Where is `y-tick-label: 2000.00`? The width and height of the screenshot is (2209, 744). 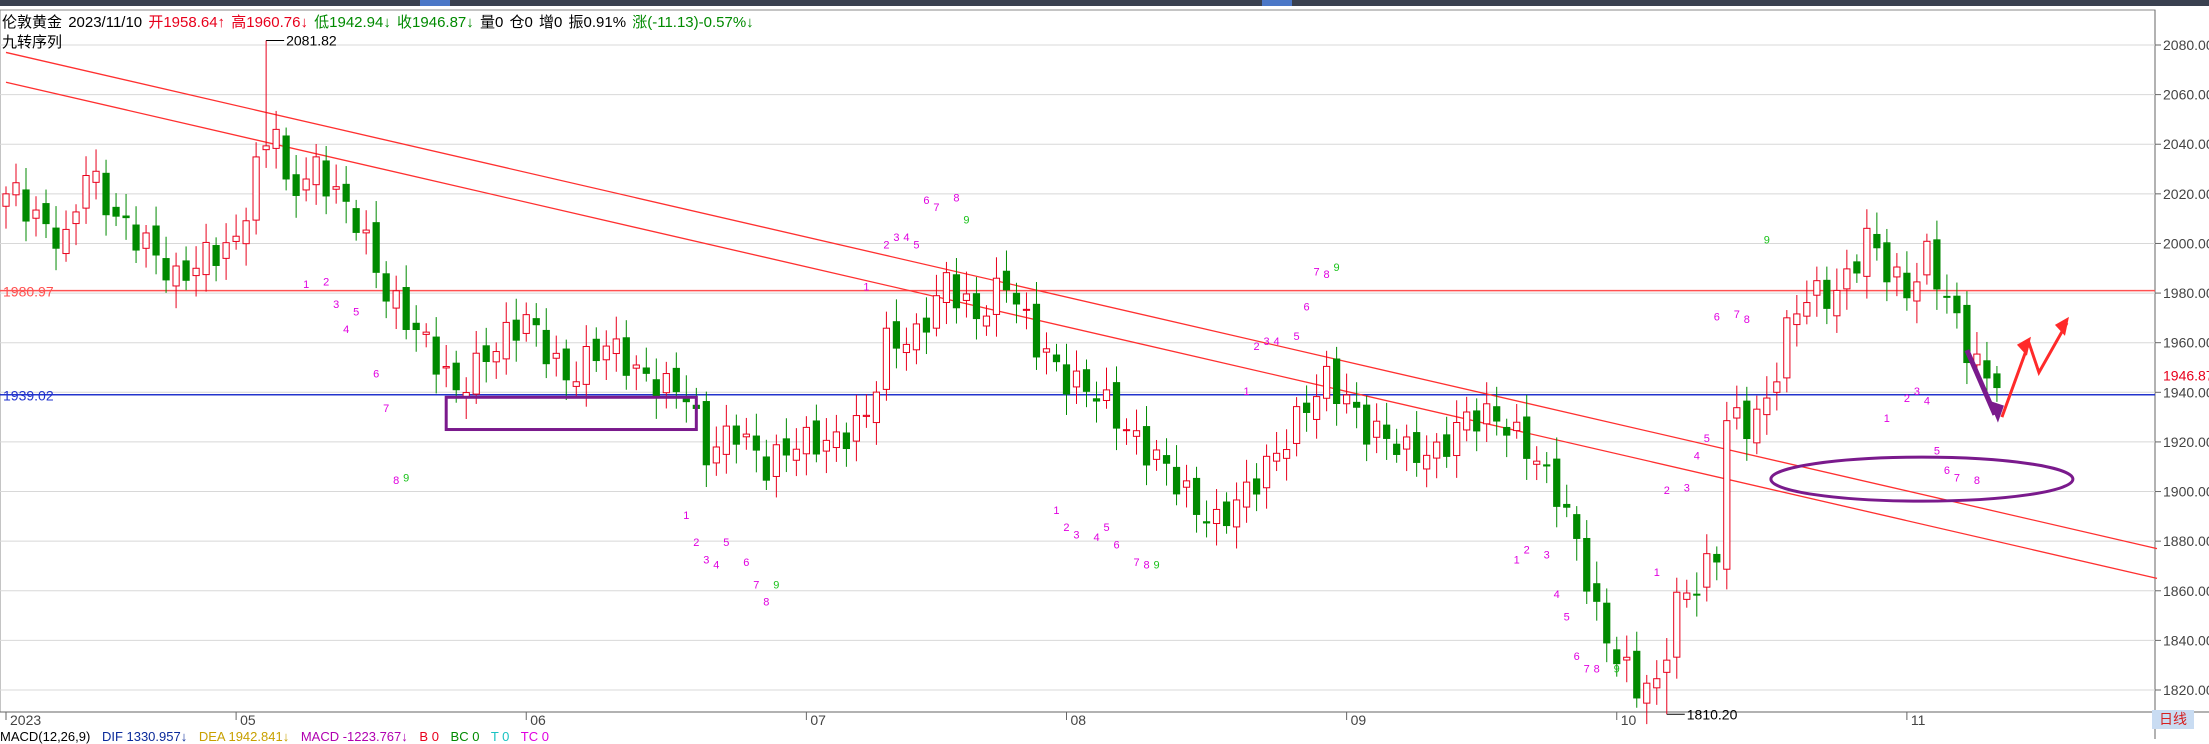
y-tick-label: 2000.00 is located at coordinates (2186, 243).